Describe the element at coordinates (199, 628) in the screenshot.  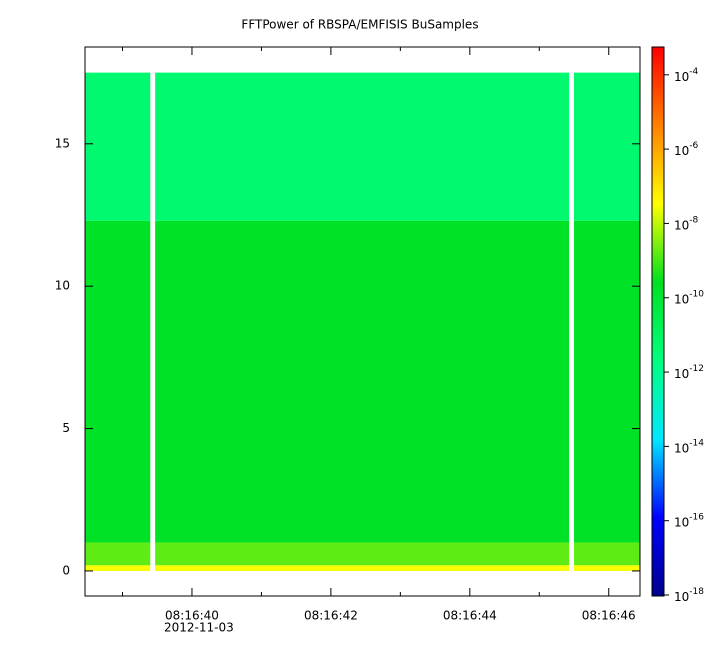
I see `date-label: 2012-11-03` at that location.